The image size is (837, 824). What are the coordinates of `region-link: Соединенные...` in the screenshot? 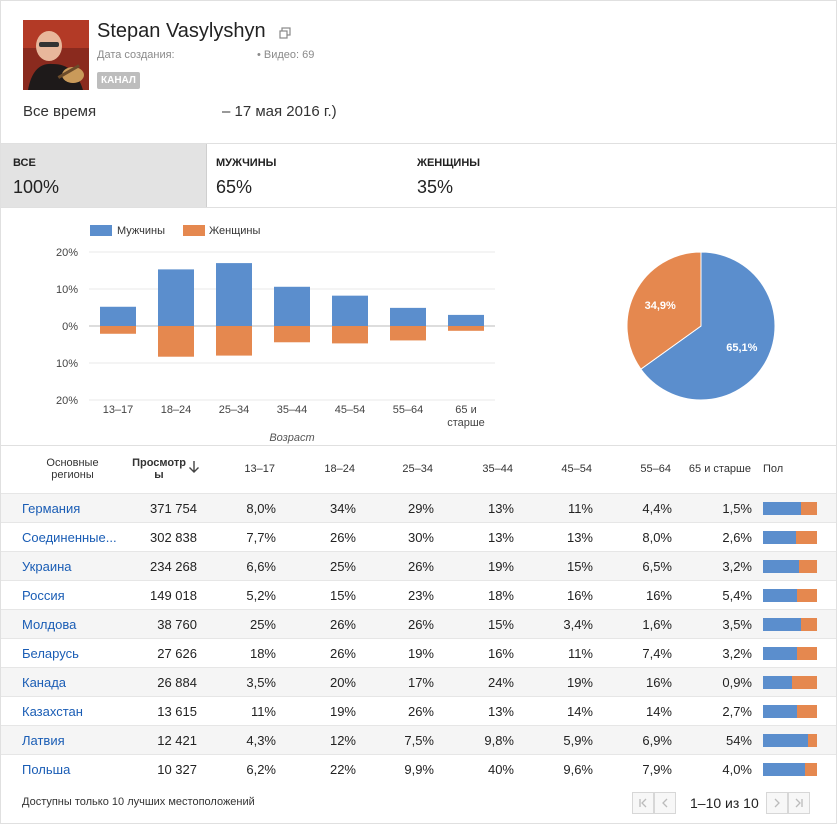 It's located at (69, 537).